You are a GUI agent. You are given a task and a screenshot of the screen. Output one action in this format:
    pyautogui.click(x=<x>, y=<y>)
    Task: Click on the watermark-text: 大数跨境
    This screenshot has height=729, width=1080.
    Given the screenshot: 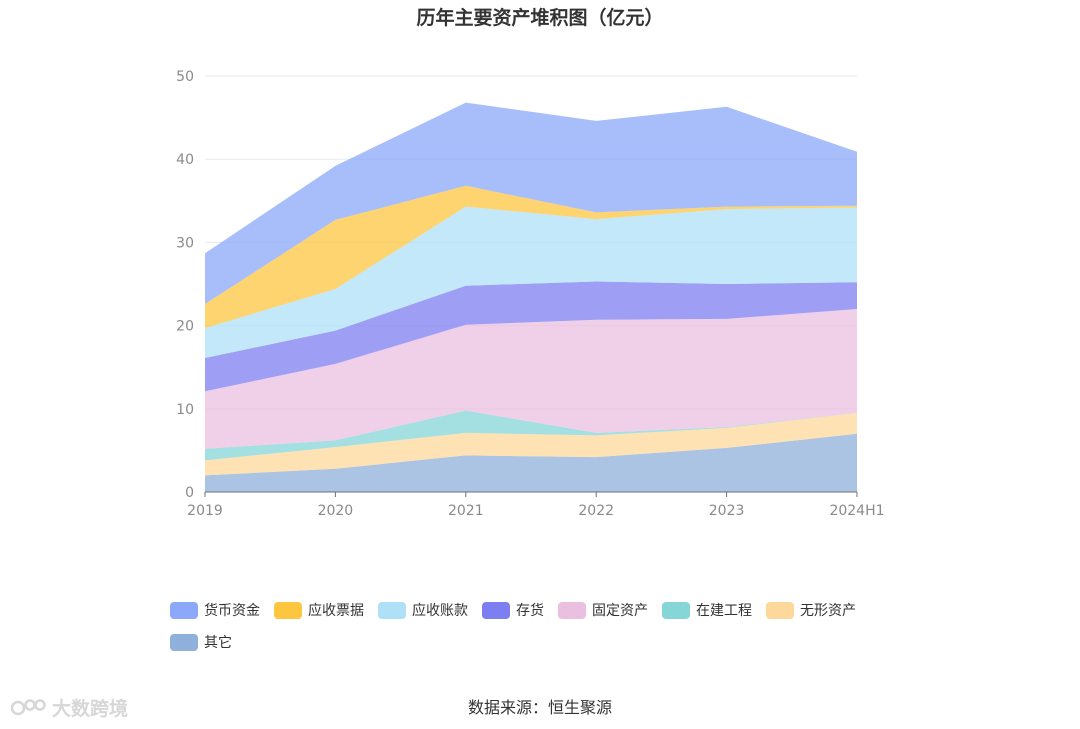 What is the action you would take?
    pyautogui.click(x=90, y=709)
    